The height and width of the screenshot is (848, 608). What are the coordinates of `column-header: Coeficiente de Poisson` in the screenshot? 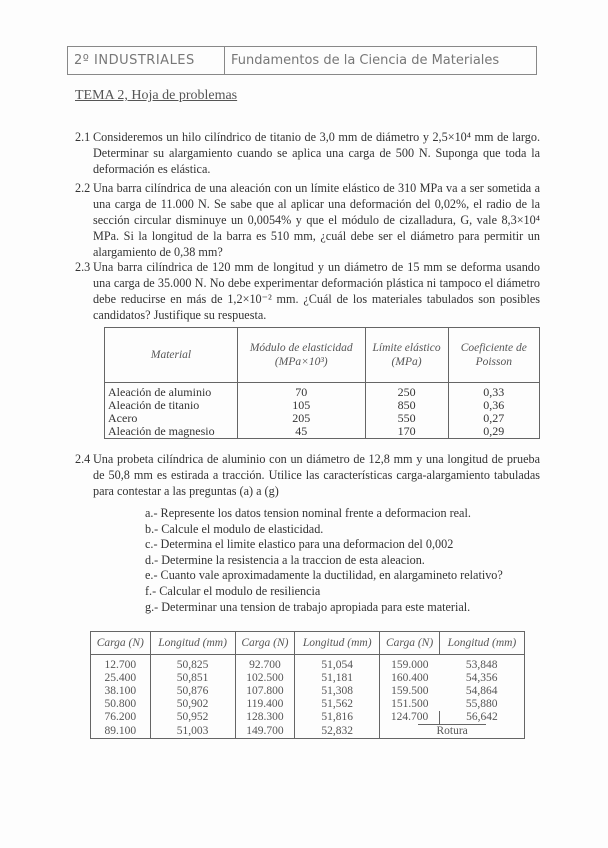 It's located at (494, 355).